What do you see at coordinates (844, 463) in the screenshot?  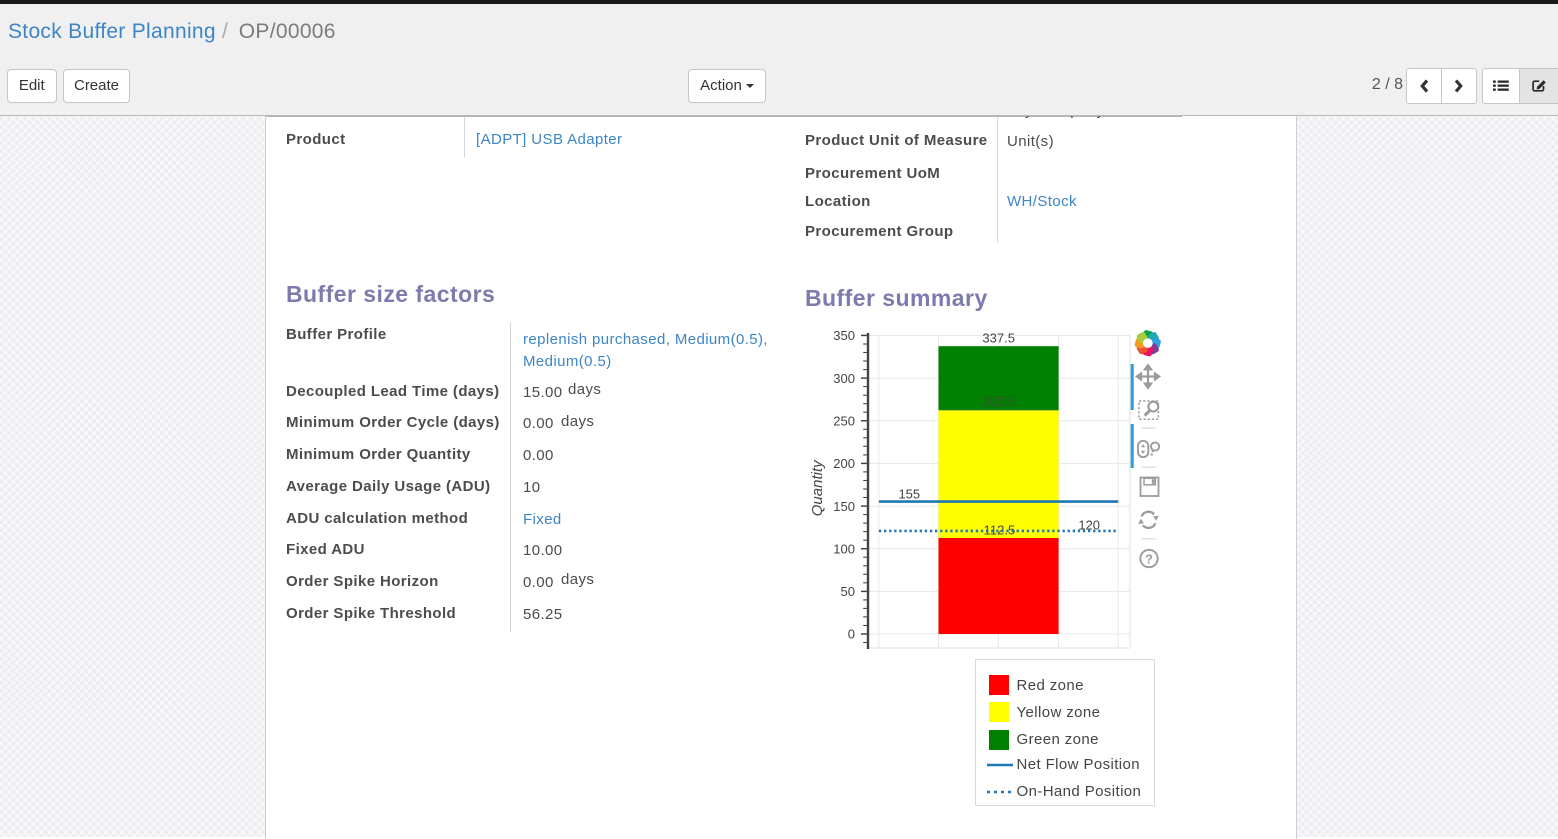 I see `svg-text: 200` at bounding box center [844, 463].